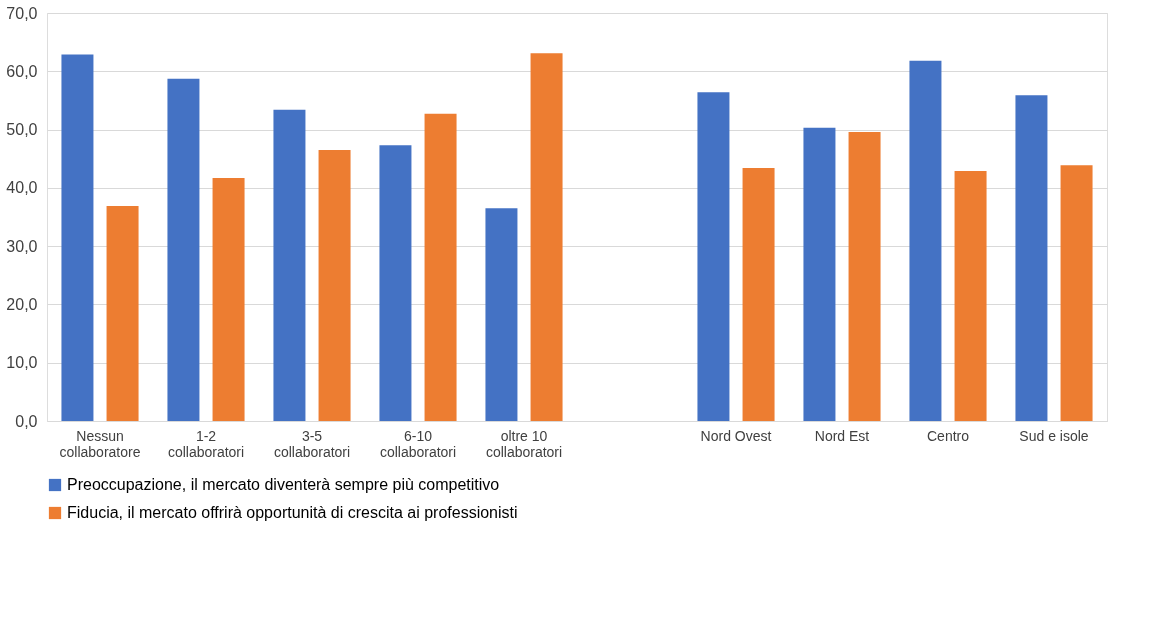 The height and width of the screenshot is (618, 1171). Describe the element at coordinates (206, 443) in the screenshot. I see `x-tick-label: 1-2 collaboratori` at that location.